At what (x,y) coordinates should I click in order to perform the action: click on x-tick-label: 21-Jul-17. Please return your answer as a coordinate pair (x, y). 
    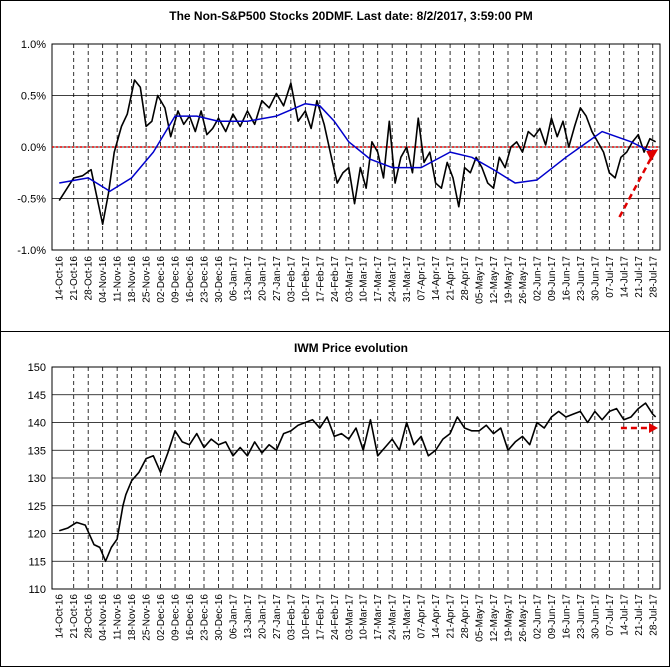
    Looking at the image, I should click on (639, 277).